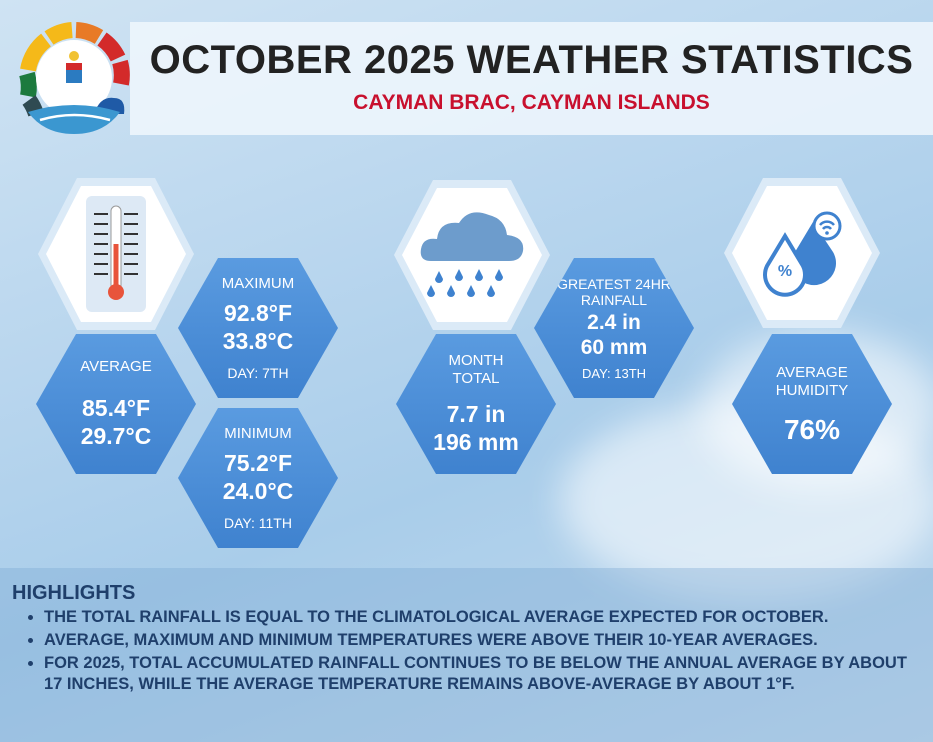  Describe the element at coordinates (614, 322) in the screenshot. I see `greatest-in: 2.4 in` at that location.